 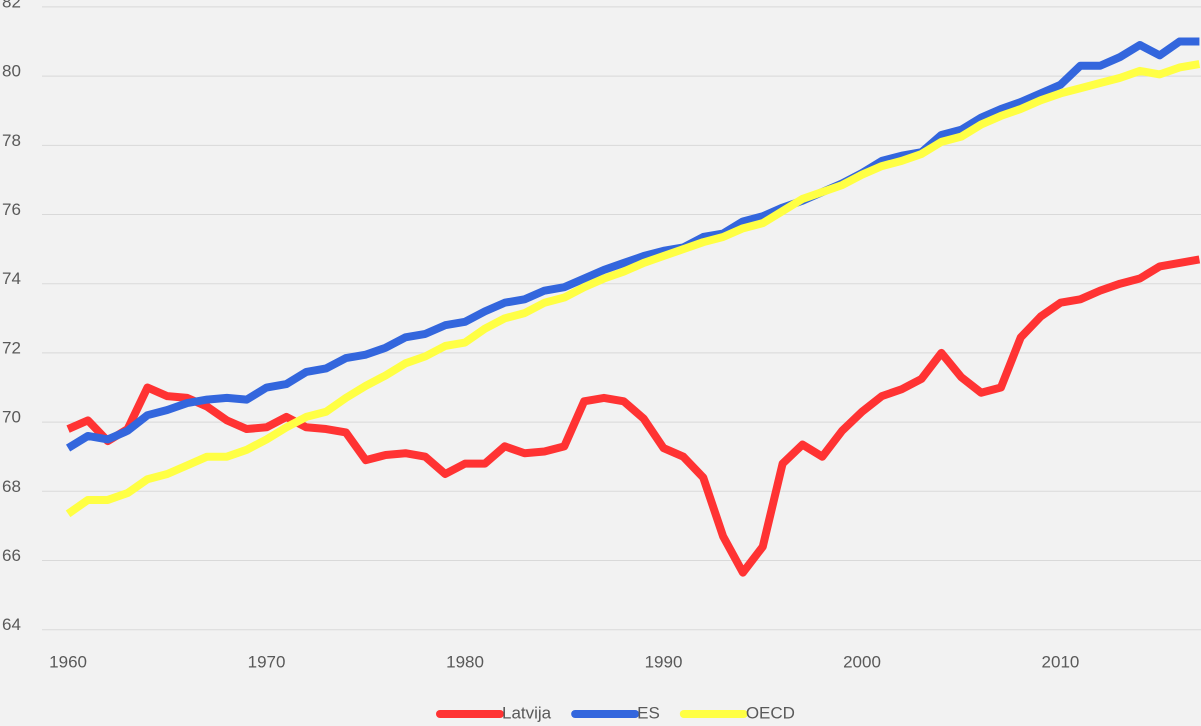 I want to click on x-tick-label: 2010, so click(x=1061, y=661).